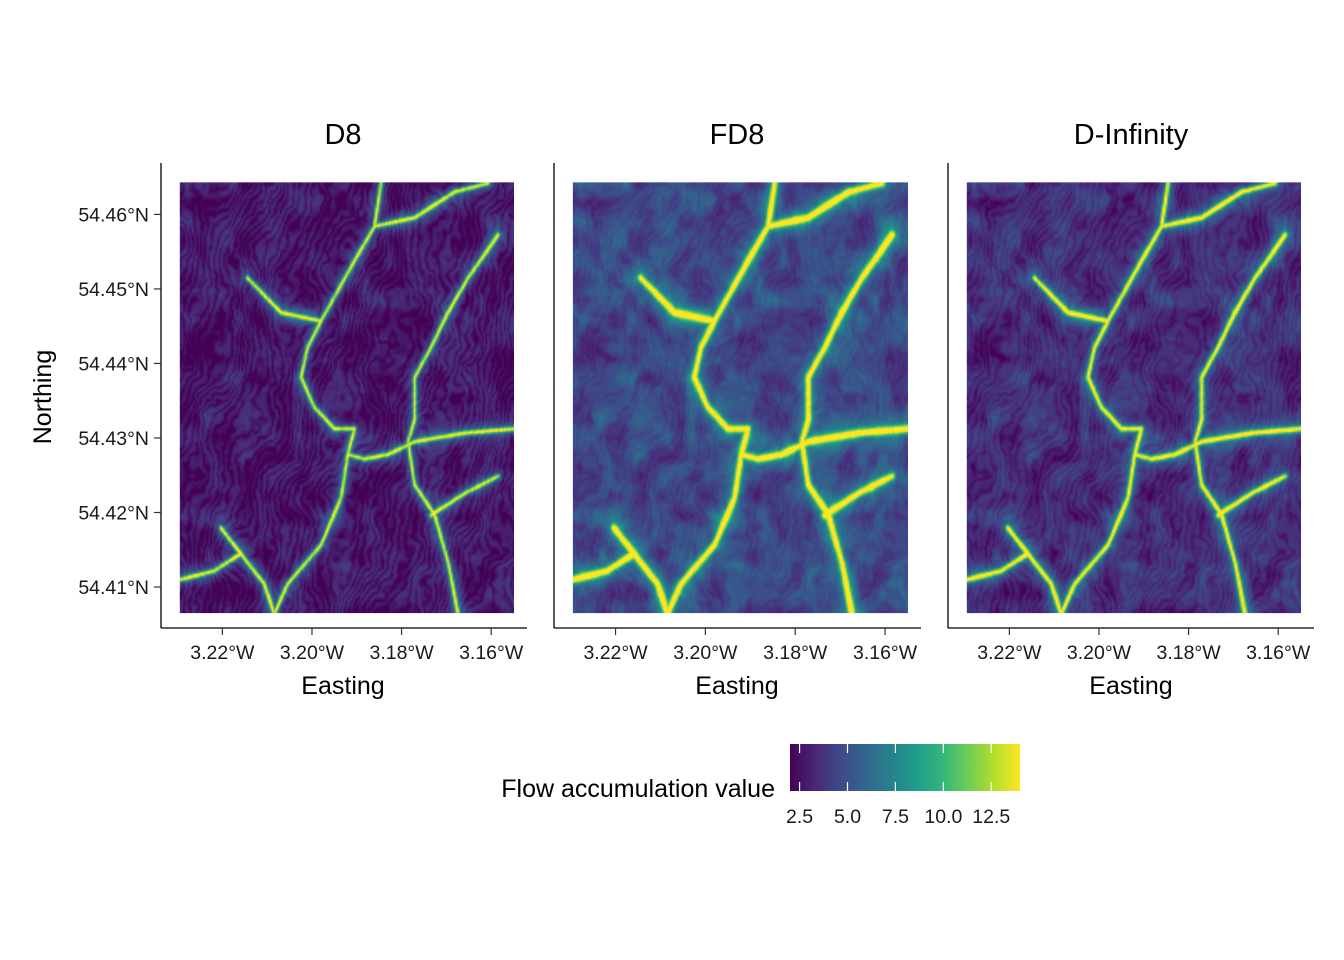 This screenshot has width=1344, height=960. What do you see at coordinates (1131, 135) in the screenshot?
I see `panel-title: D-Infinity` at bounding box center [1131, 135].